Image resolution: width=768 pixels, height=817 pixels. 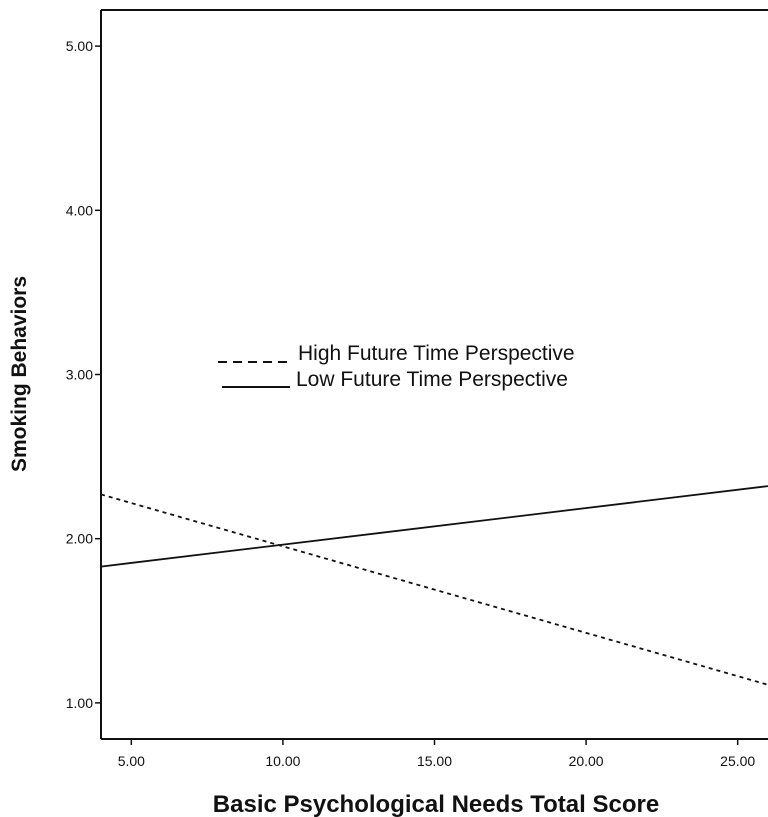 I want to click on y-tick-label: 4.00, so click(x=79, y=210).